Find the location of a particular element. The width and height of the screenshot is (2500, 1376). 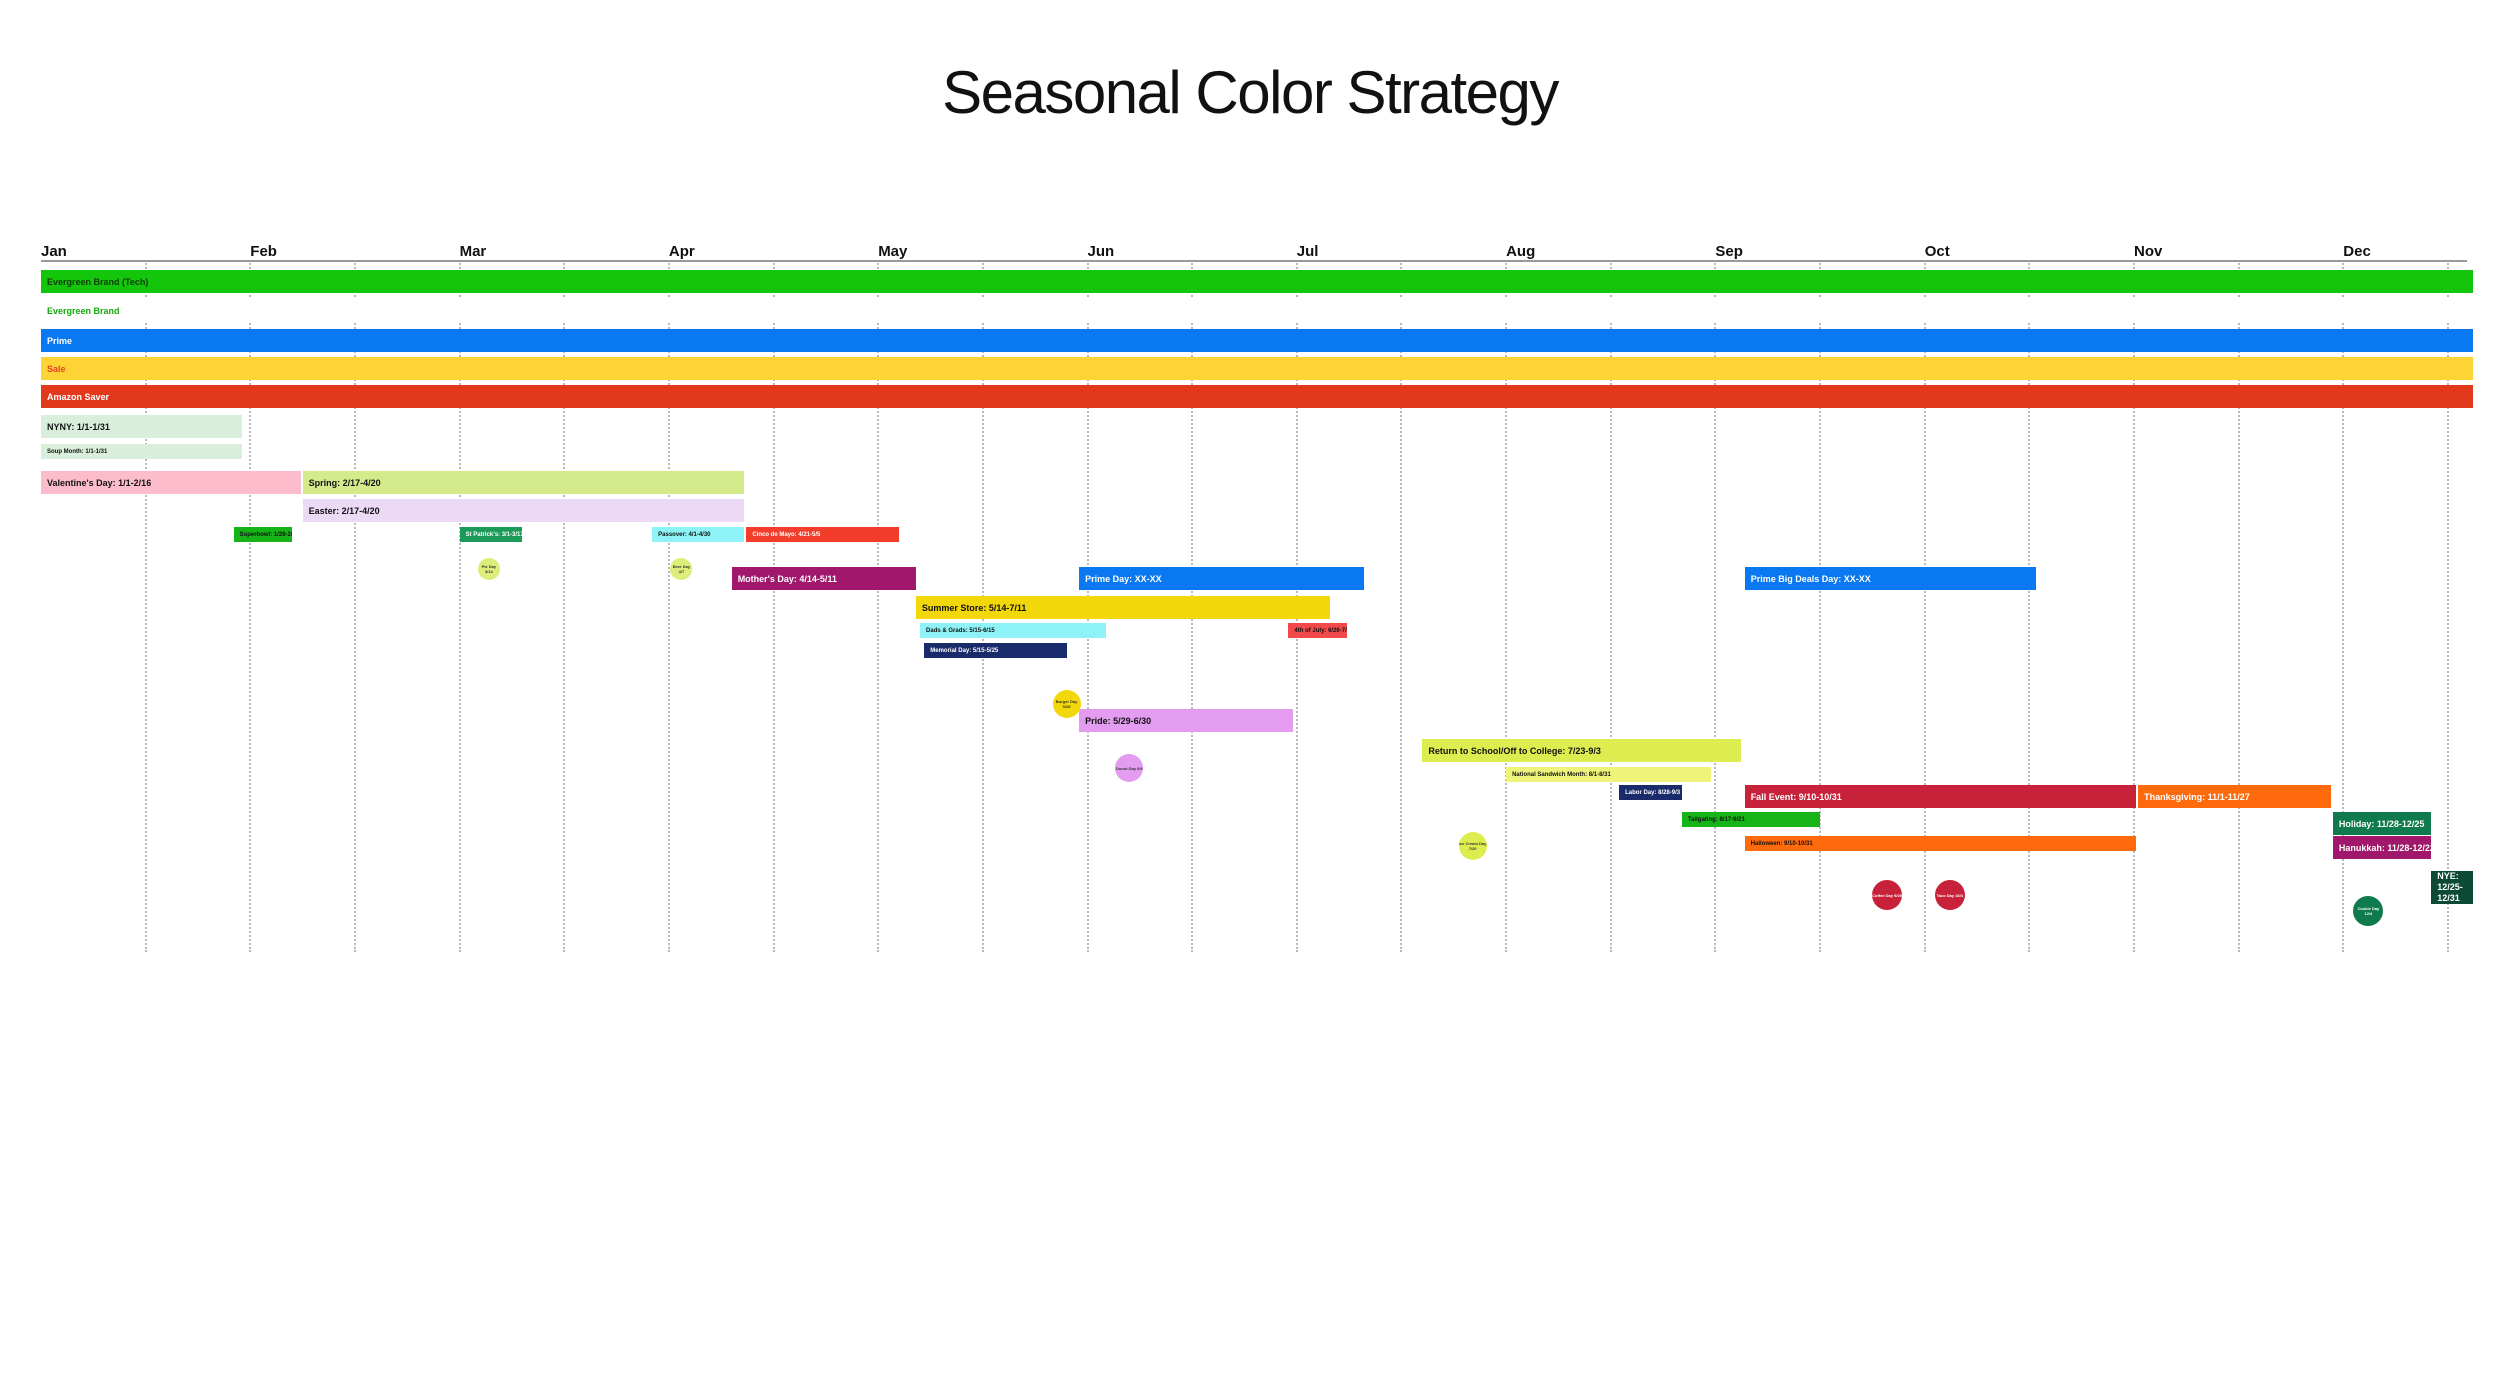

mothers-day-bar: Mother's Day: 4/14-5/11 is located at coordinates (823, 578).